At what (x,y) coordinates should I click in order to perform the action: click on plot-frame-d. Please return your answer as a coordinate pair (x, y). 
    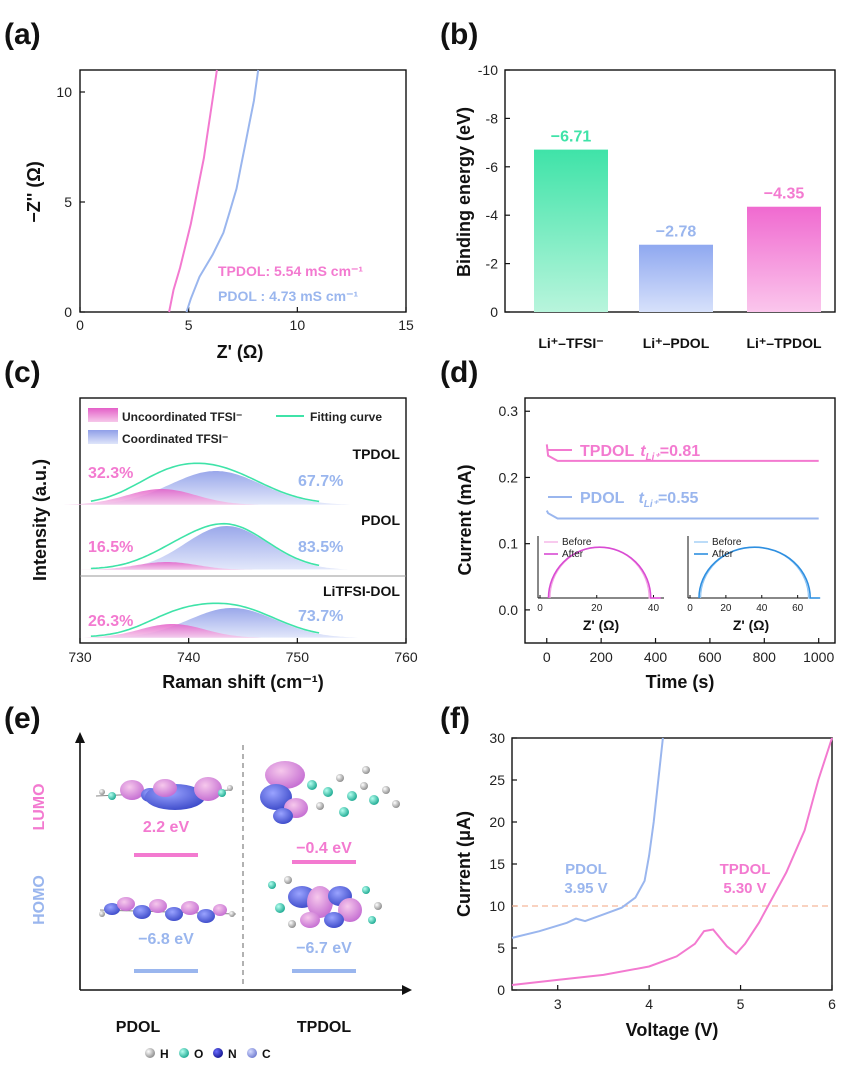
    Looking at the image, I should click on (680, 520).